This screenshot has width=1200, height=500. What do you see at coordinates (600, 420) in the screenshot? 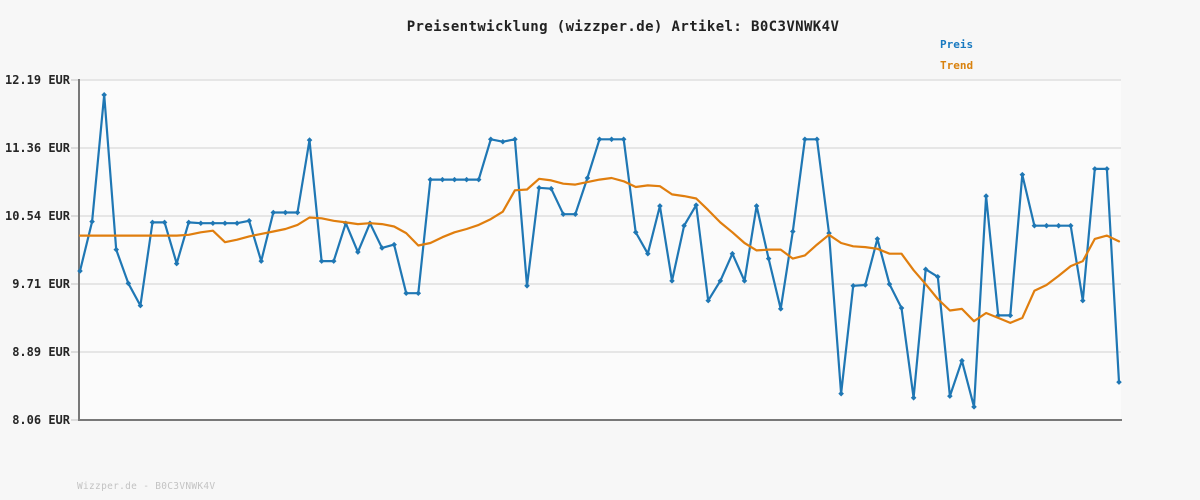
I see `x-axis-line` at bounding box center [600, 420].